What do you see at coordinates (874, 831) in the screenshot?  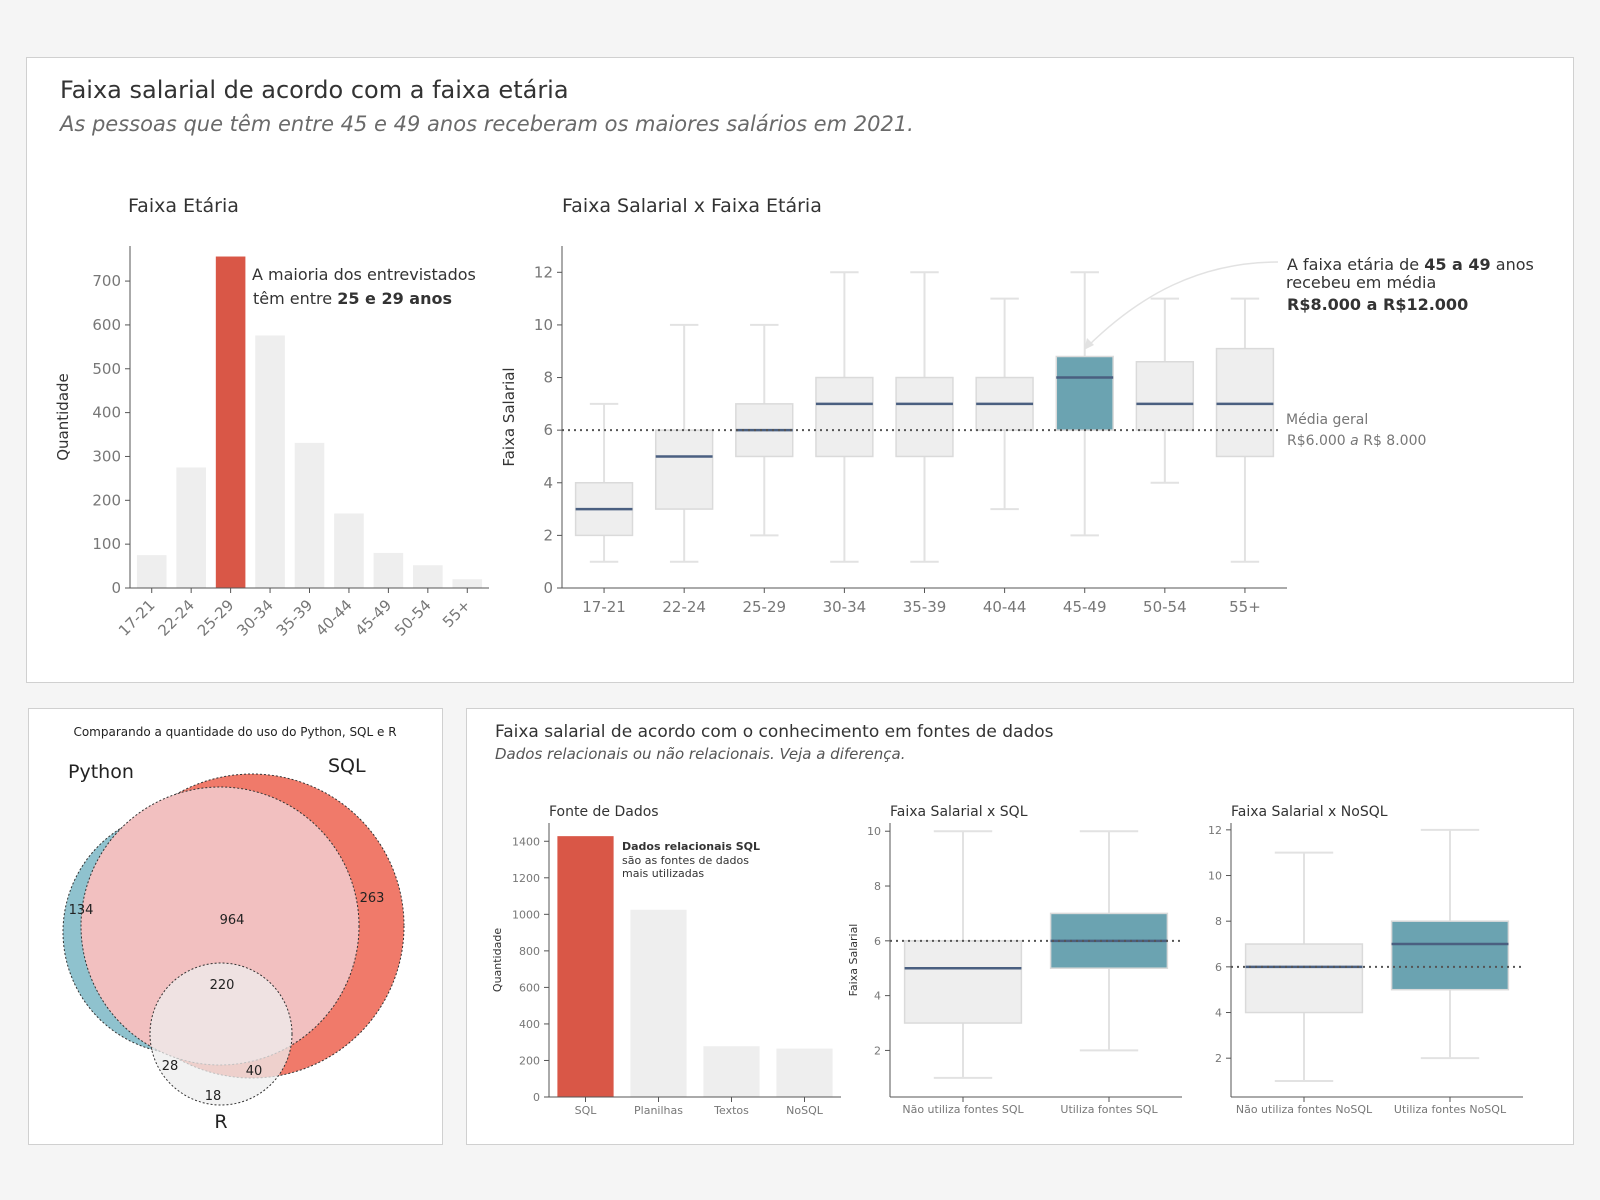 I see `y-tick-label: 10` at bounding box center [874, 831].